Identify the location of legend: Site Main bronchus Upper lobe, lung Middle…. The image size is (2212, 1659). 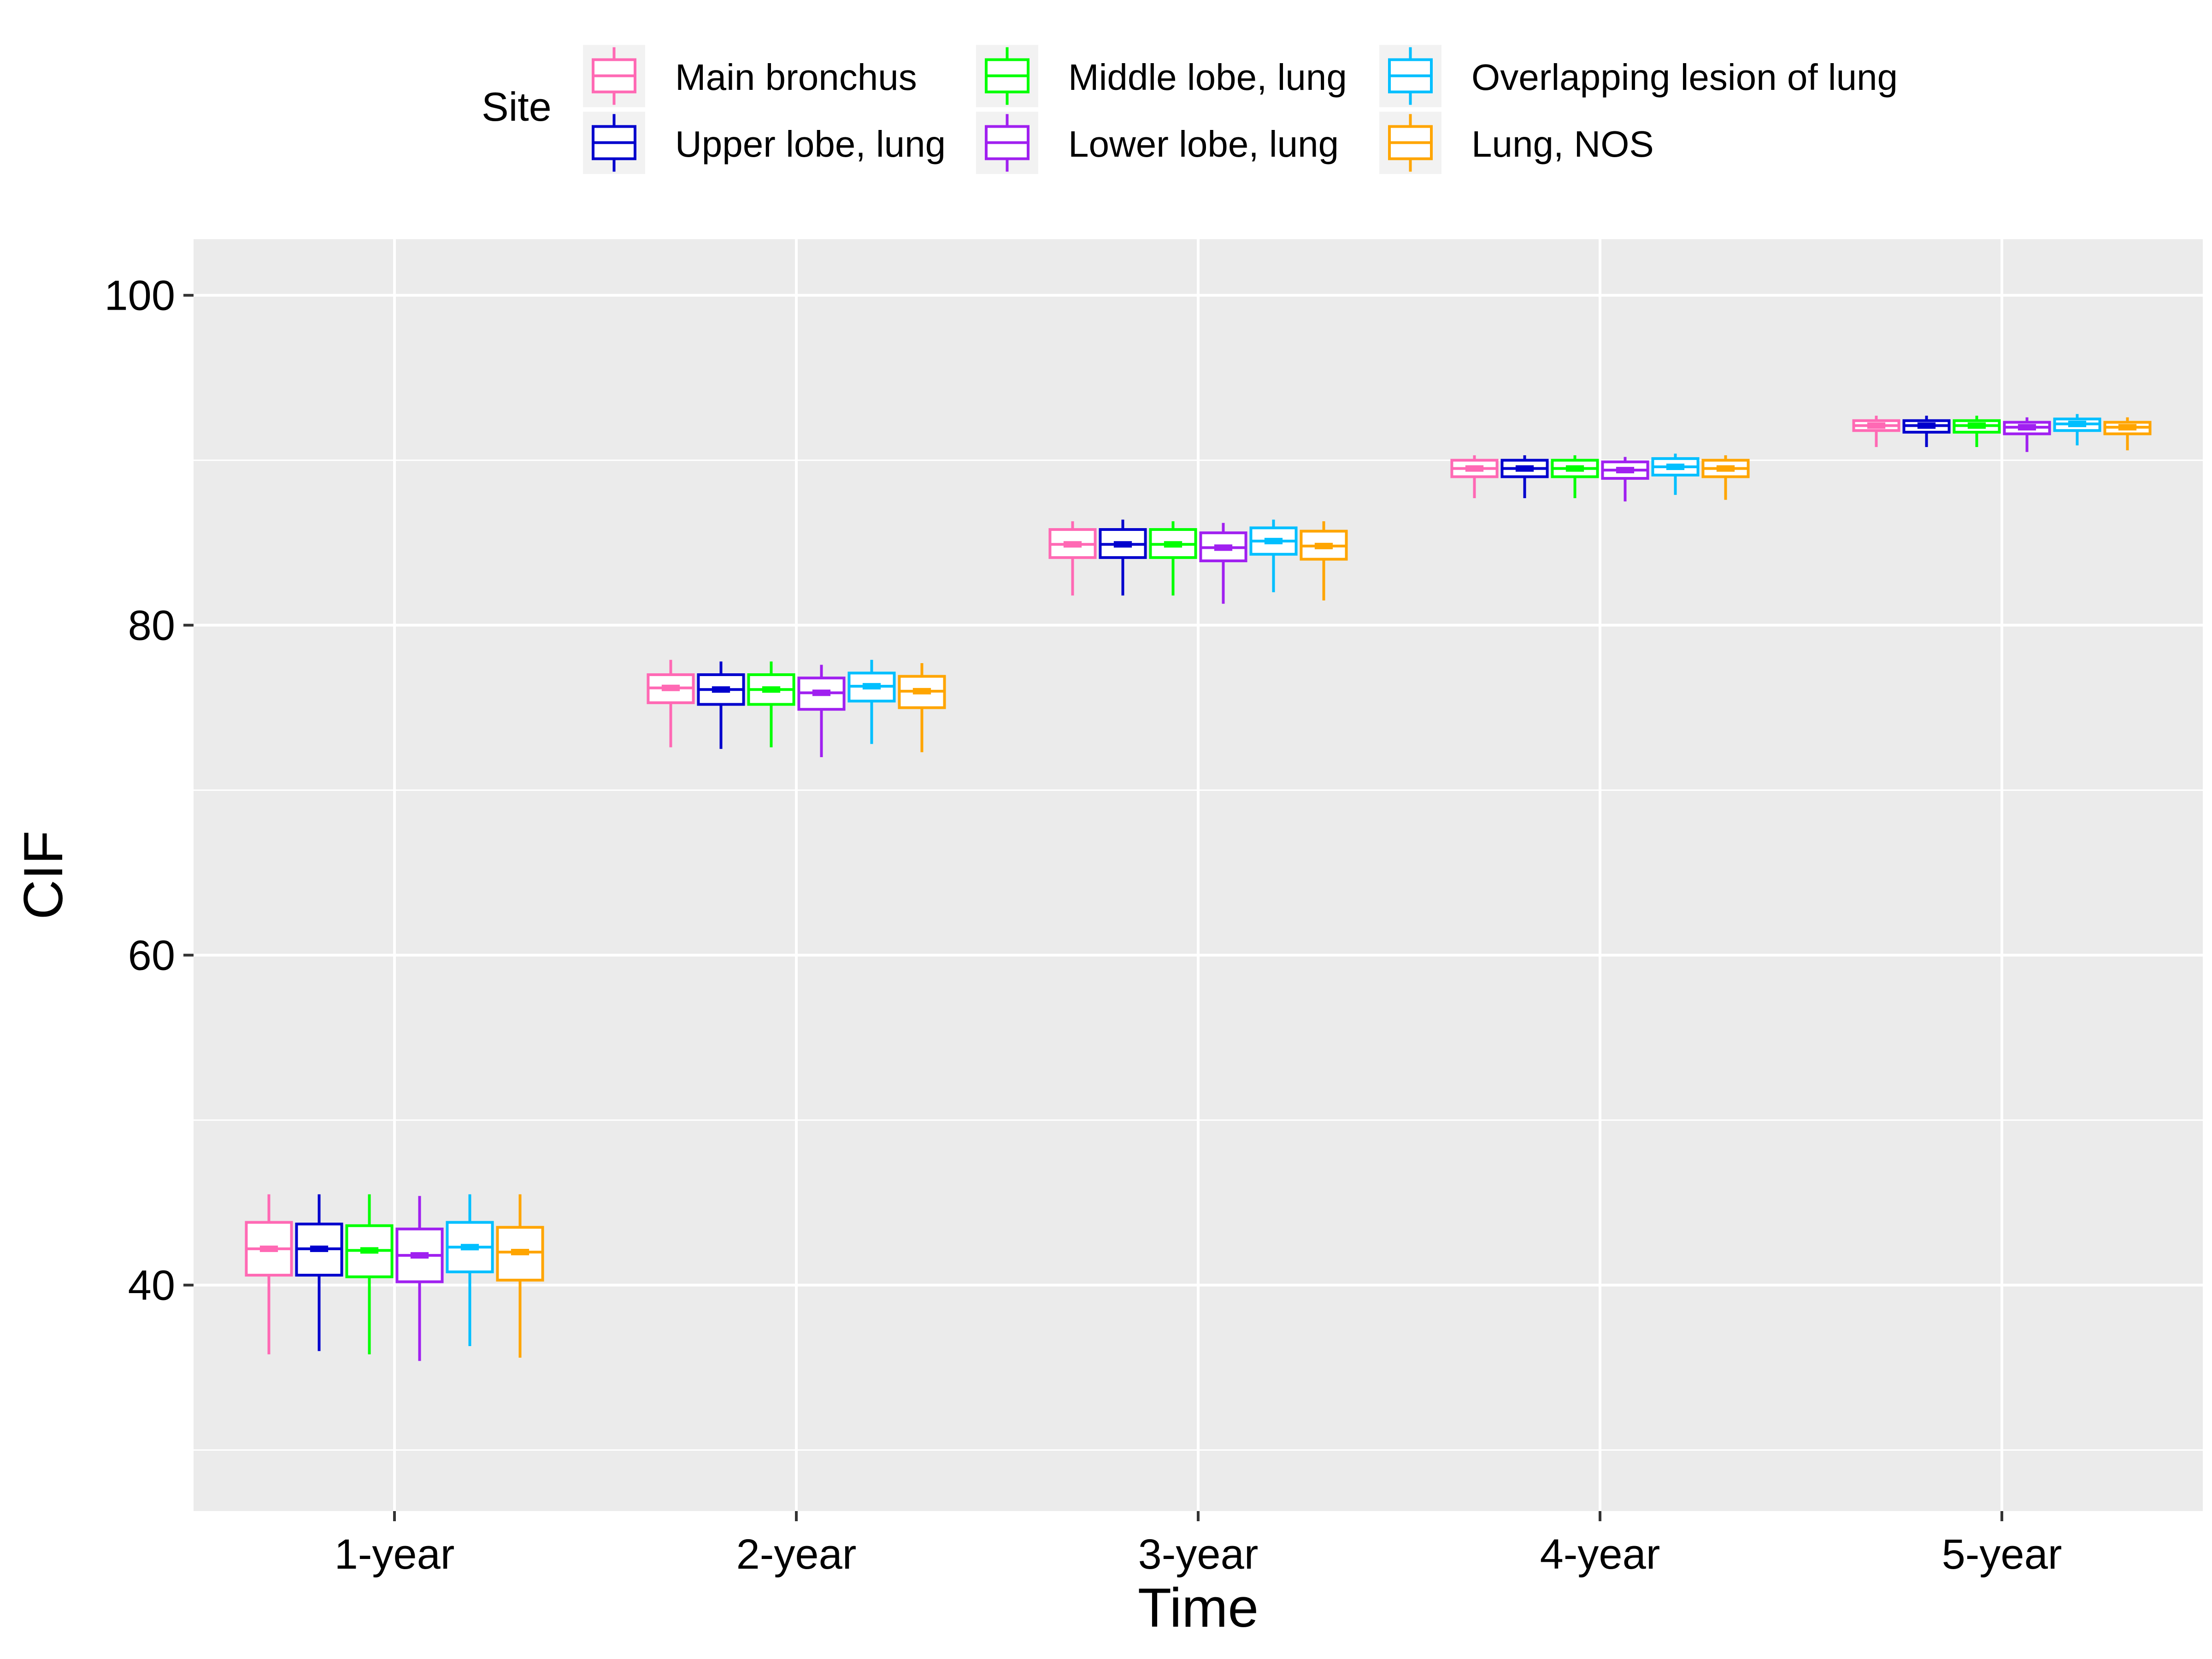
(1190, 109).